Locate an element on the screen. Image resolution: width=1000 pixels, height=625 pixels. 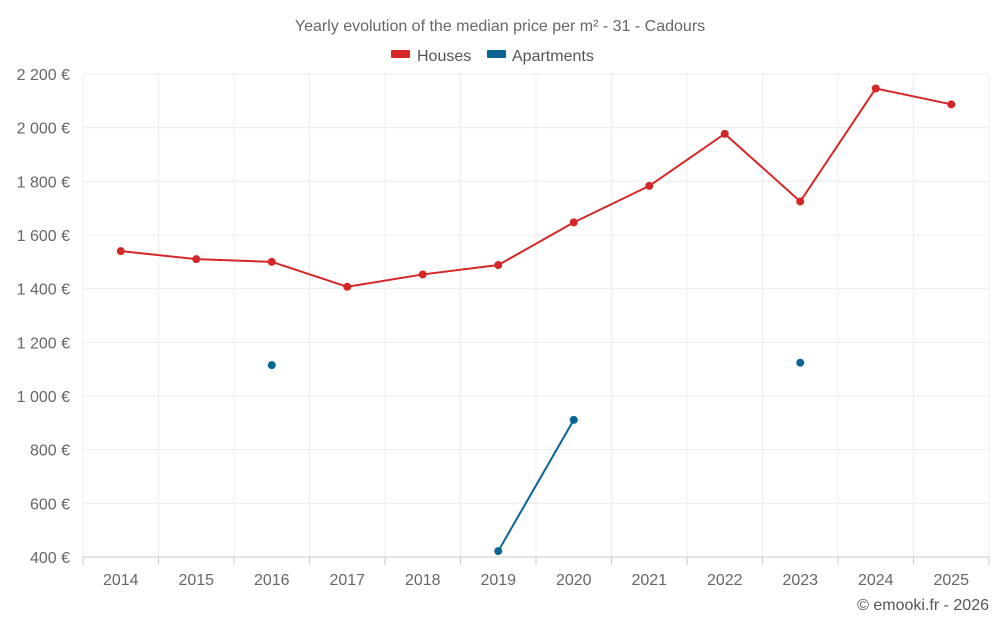
x-tick-label: 2015 is located at coordinates (196, 580).